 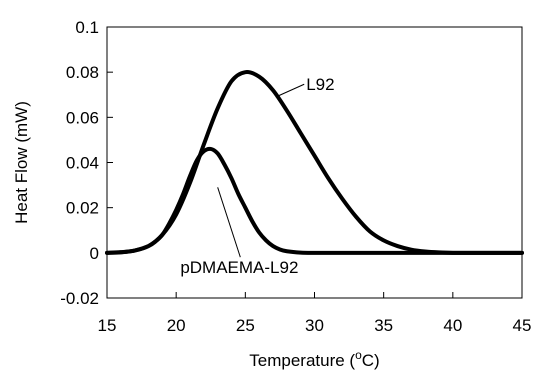 What do you see at coordinates (82, 117) in the screenshot?
I see `y-tick-label-4: 0.06` at bounding box center [82, 117].